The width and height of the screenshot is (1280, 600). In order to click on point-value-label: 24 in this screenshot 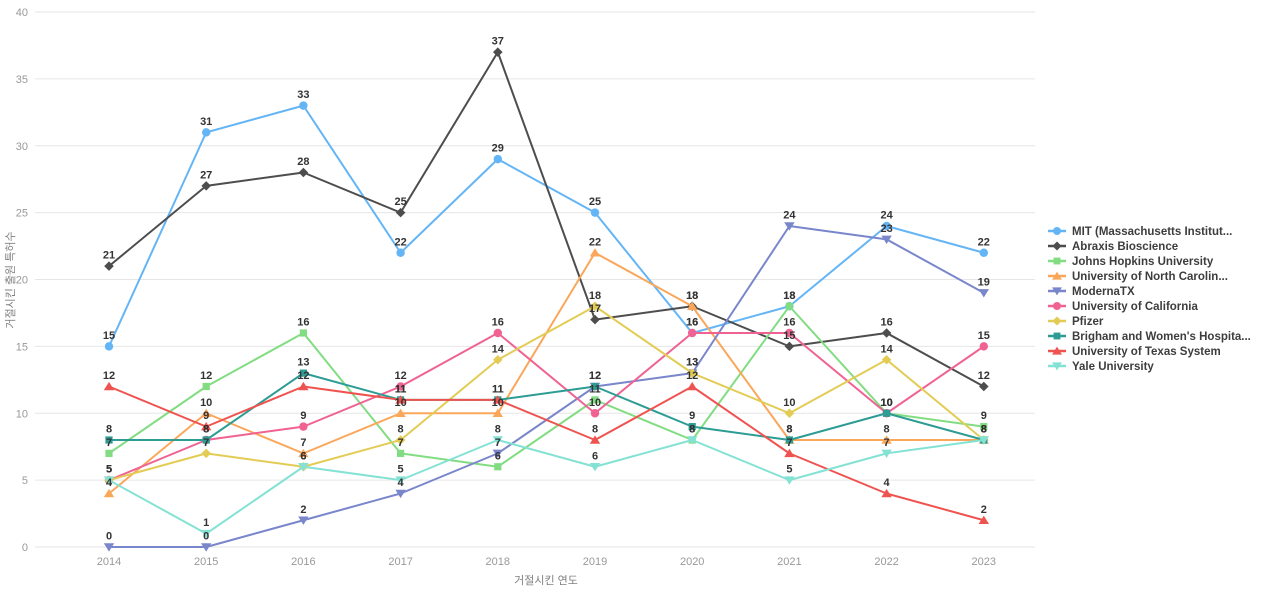, I will do `click(789, 216)`.